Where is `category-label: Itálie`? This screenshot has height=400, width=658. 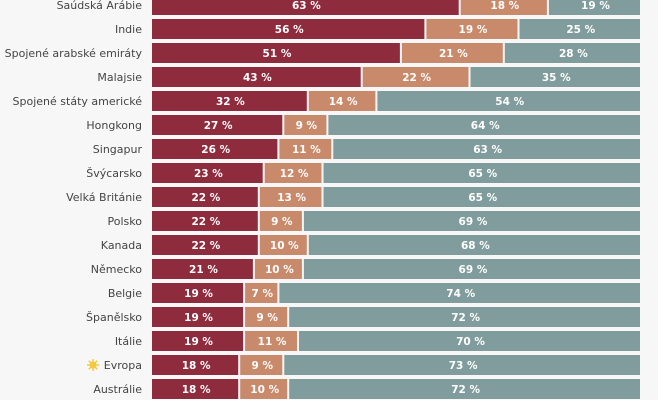 category-label: Itálie is located at coordinates (128, 341).